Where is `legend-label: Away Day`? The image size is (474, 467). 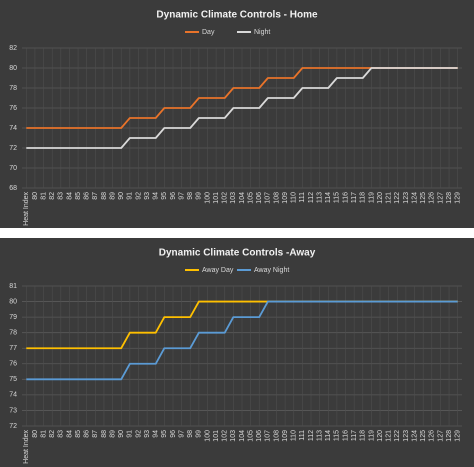 legend-label: Away Day is located at coordinates (218, 270).